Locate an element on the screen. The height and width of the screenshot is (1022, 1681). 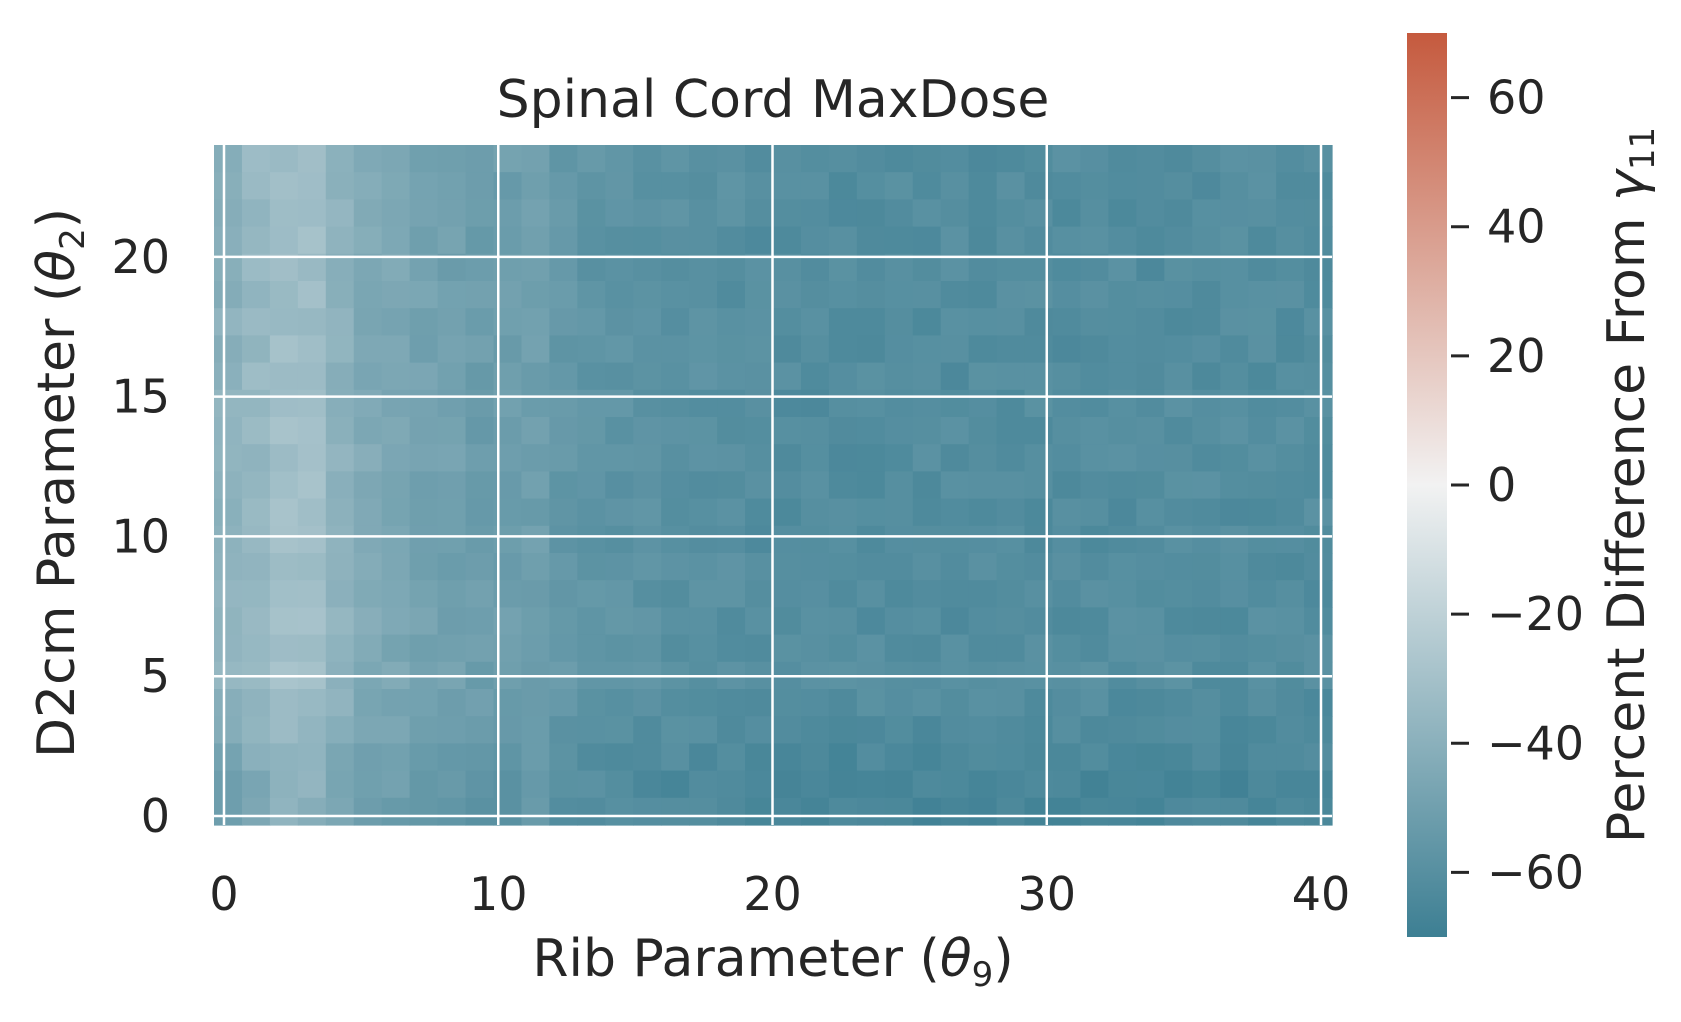
colorbar-tick-label: 20 is located at coordinates (1516, 356).